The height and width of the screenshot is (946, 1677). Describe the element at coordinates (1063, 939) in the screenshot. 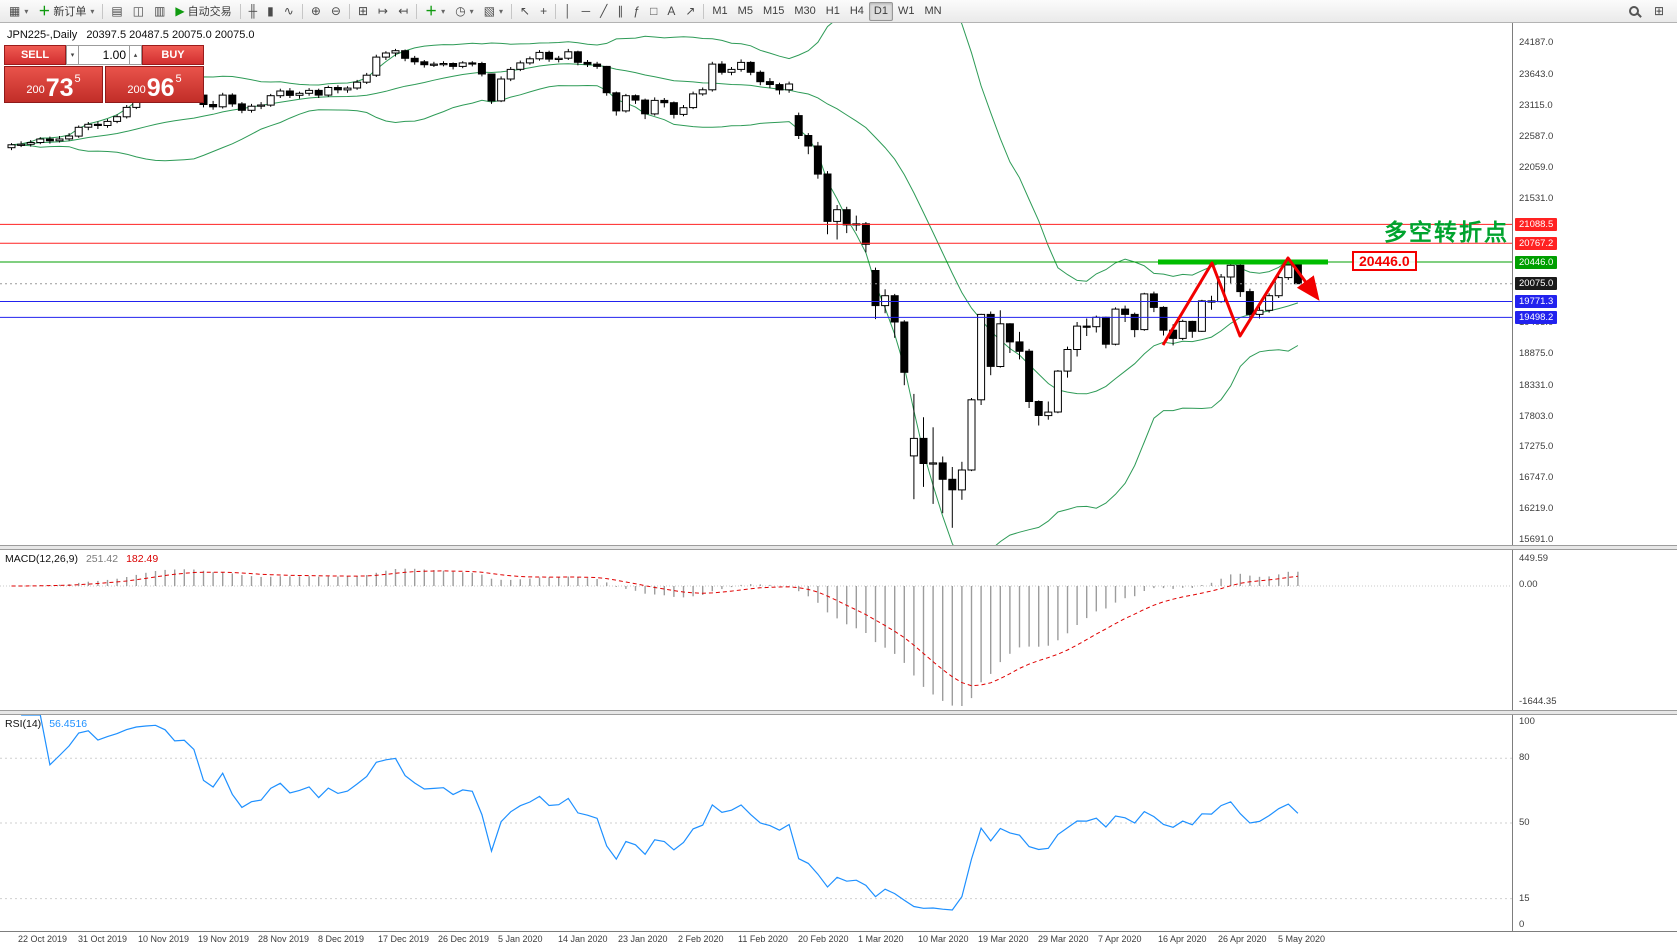

I see `date-label: 29 Mar 2020` at that location.